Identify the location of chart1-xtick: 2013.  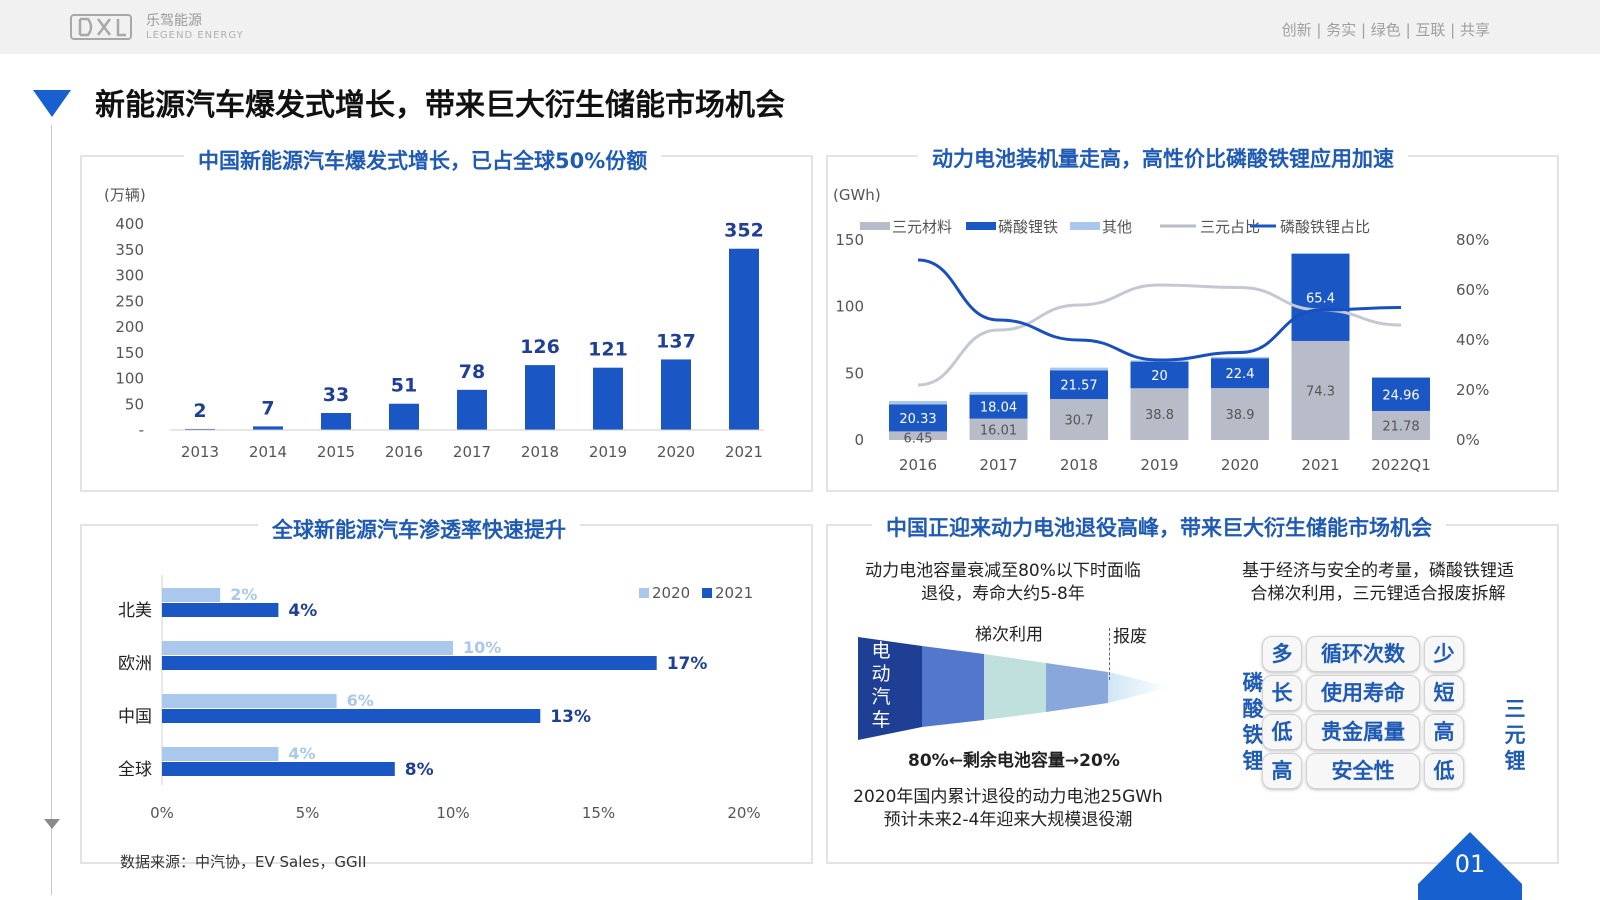
(200, 452).